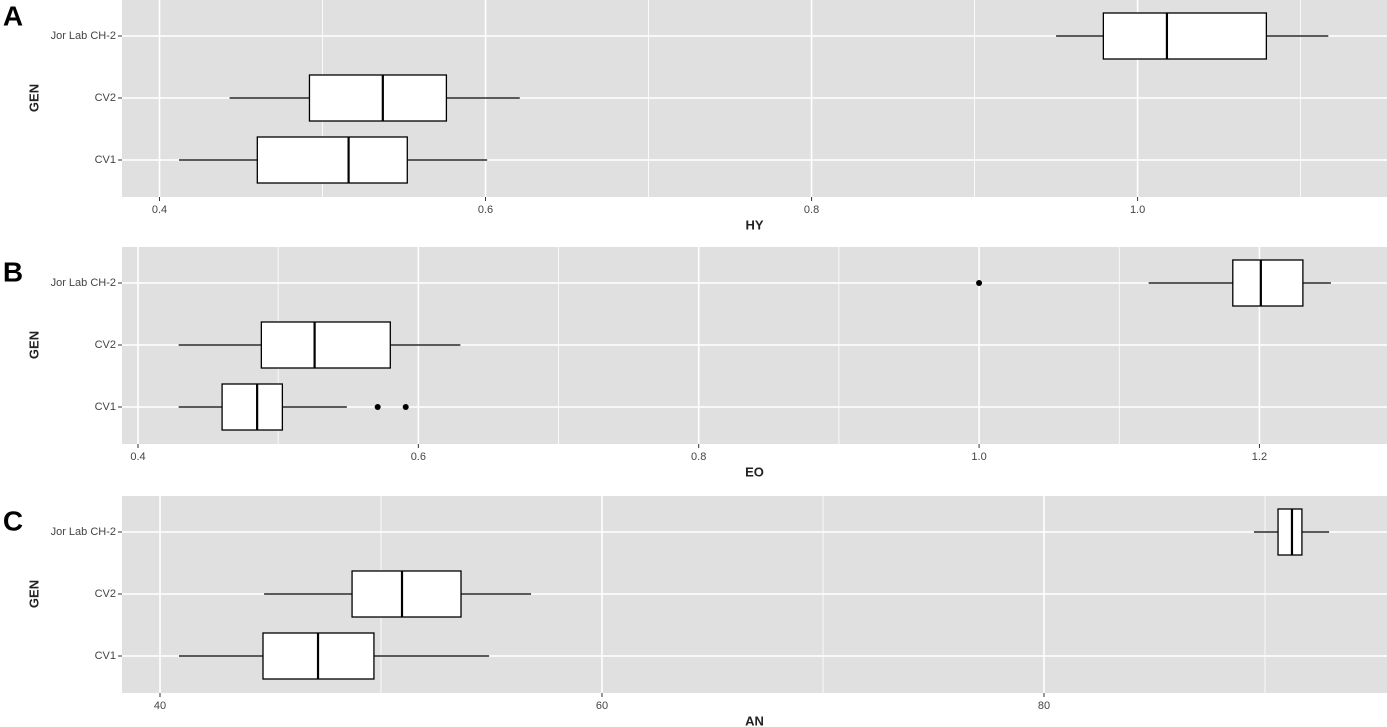 This screenshot has height=727, width=1387. I want to click on x-tick-label: 60, so click(602, 706).